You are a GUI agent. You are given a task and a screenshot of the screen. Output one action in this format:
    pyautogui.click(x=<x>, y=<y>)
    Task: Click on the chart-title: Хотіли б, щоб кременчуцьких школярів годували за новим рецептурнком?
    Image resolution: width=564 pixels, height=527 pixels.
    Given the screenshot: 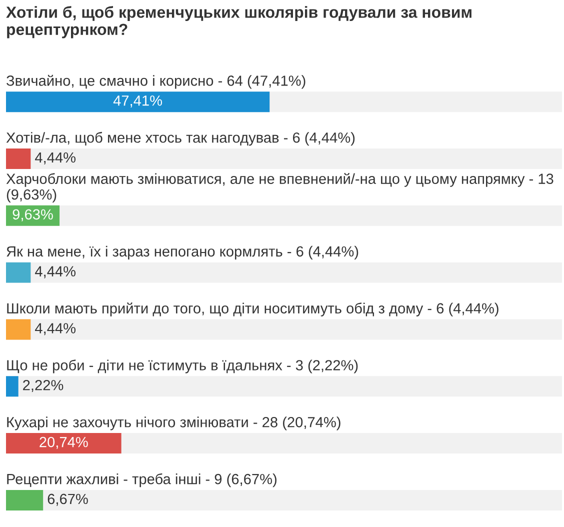 What is the action you would take?
    pyautogui.click(x=239, y=22)
    